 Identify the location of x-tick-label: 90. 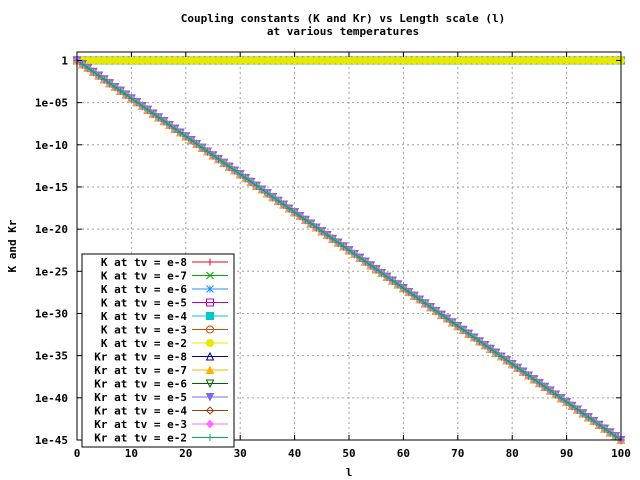
(566, 453).